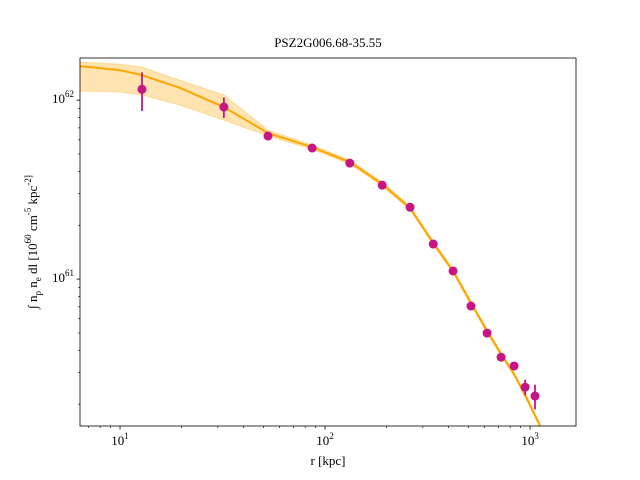 This screenshot has height=480, width=640. Describe the element at coordinates (63, 97) in the screenshot. I see `y-tick-label: 1062` at that location.